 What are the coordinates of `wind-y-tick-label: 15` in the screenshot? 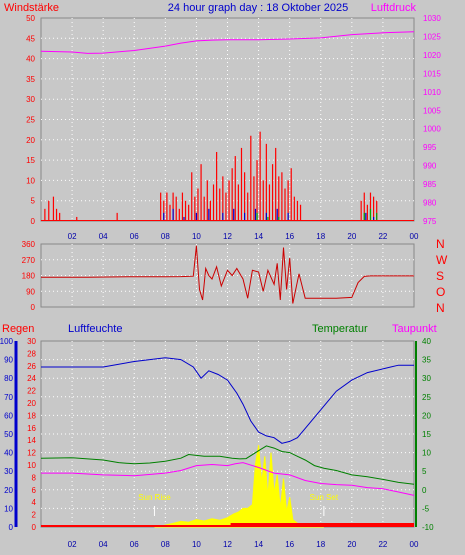 It's located at (30, 160).